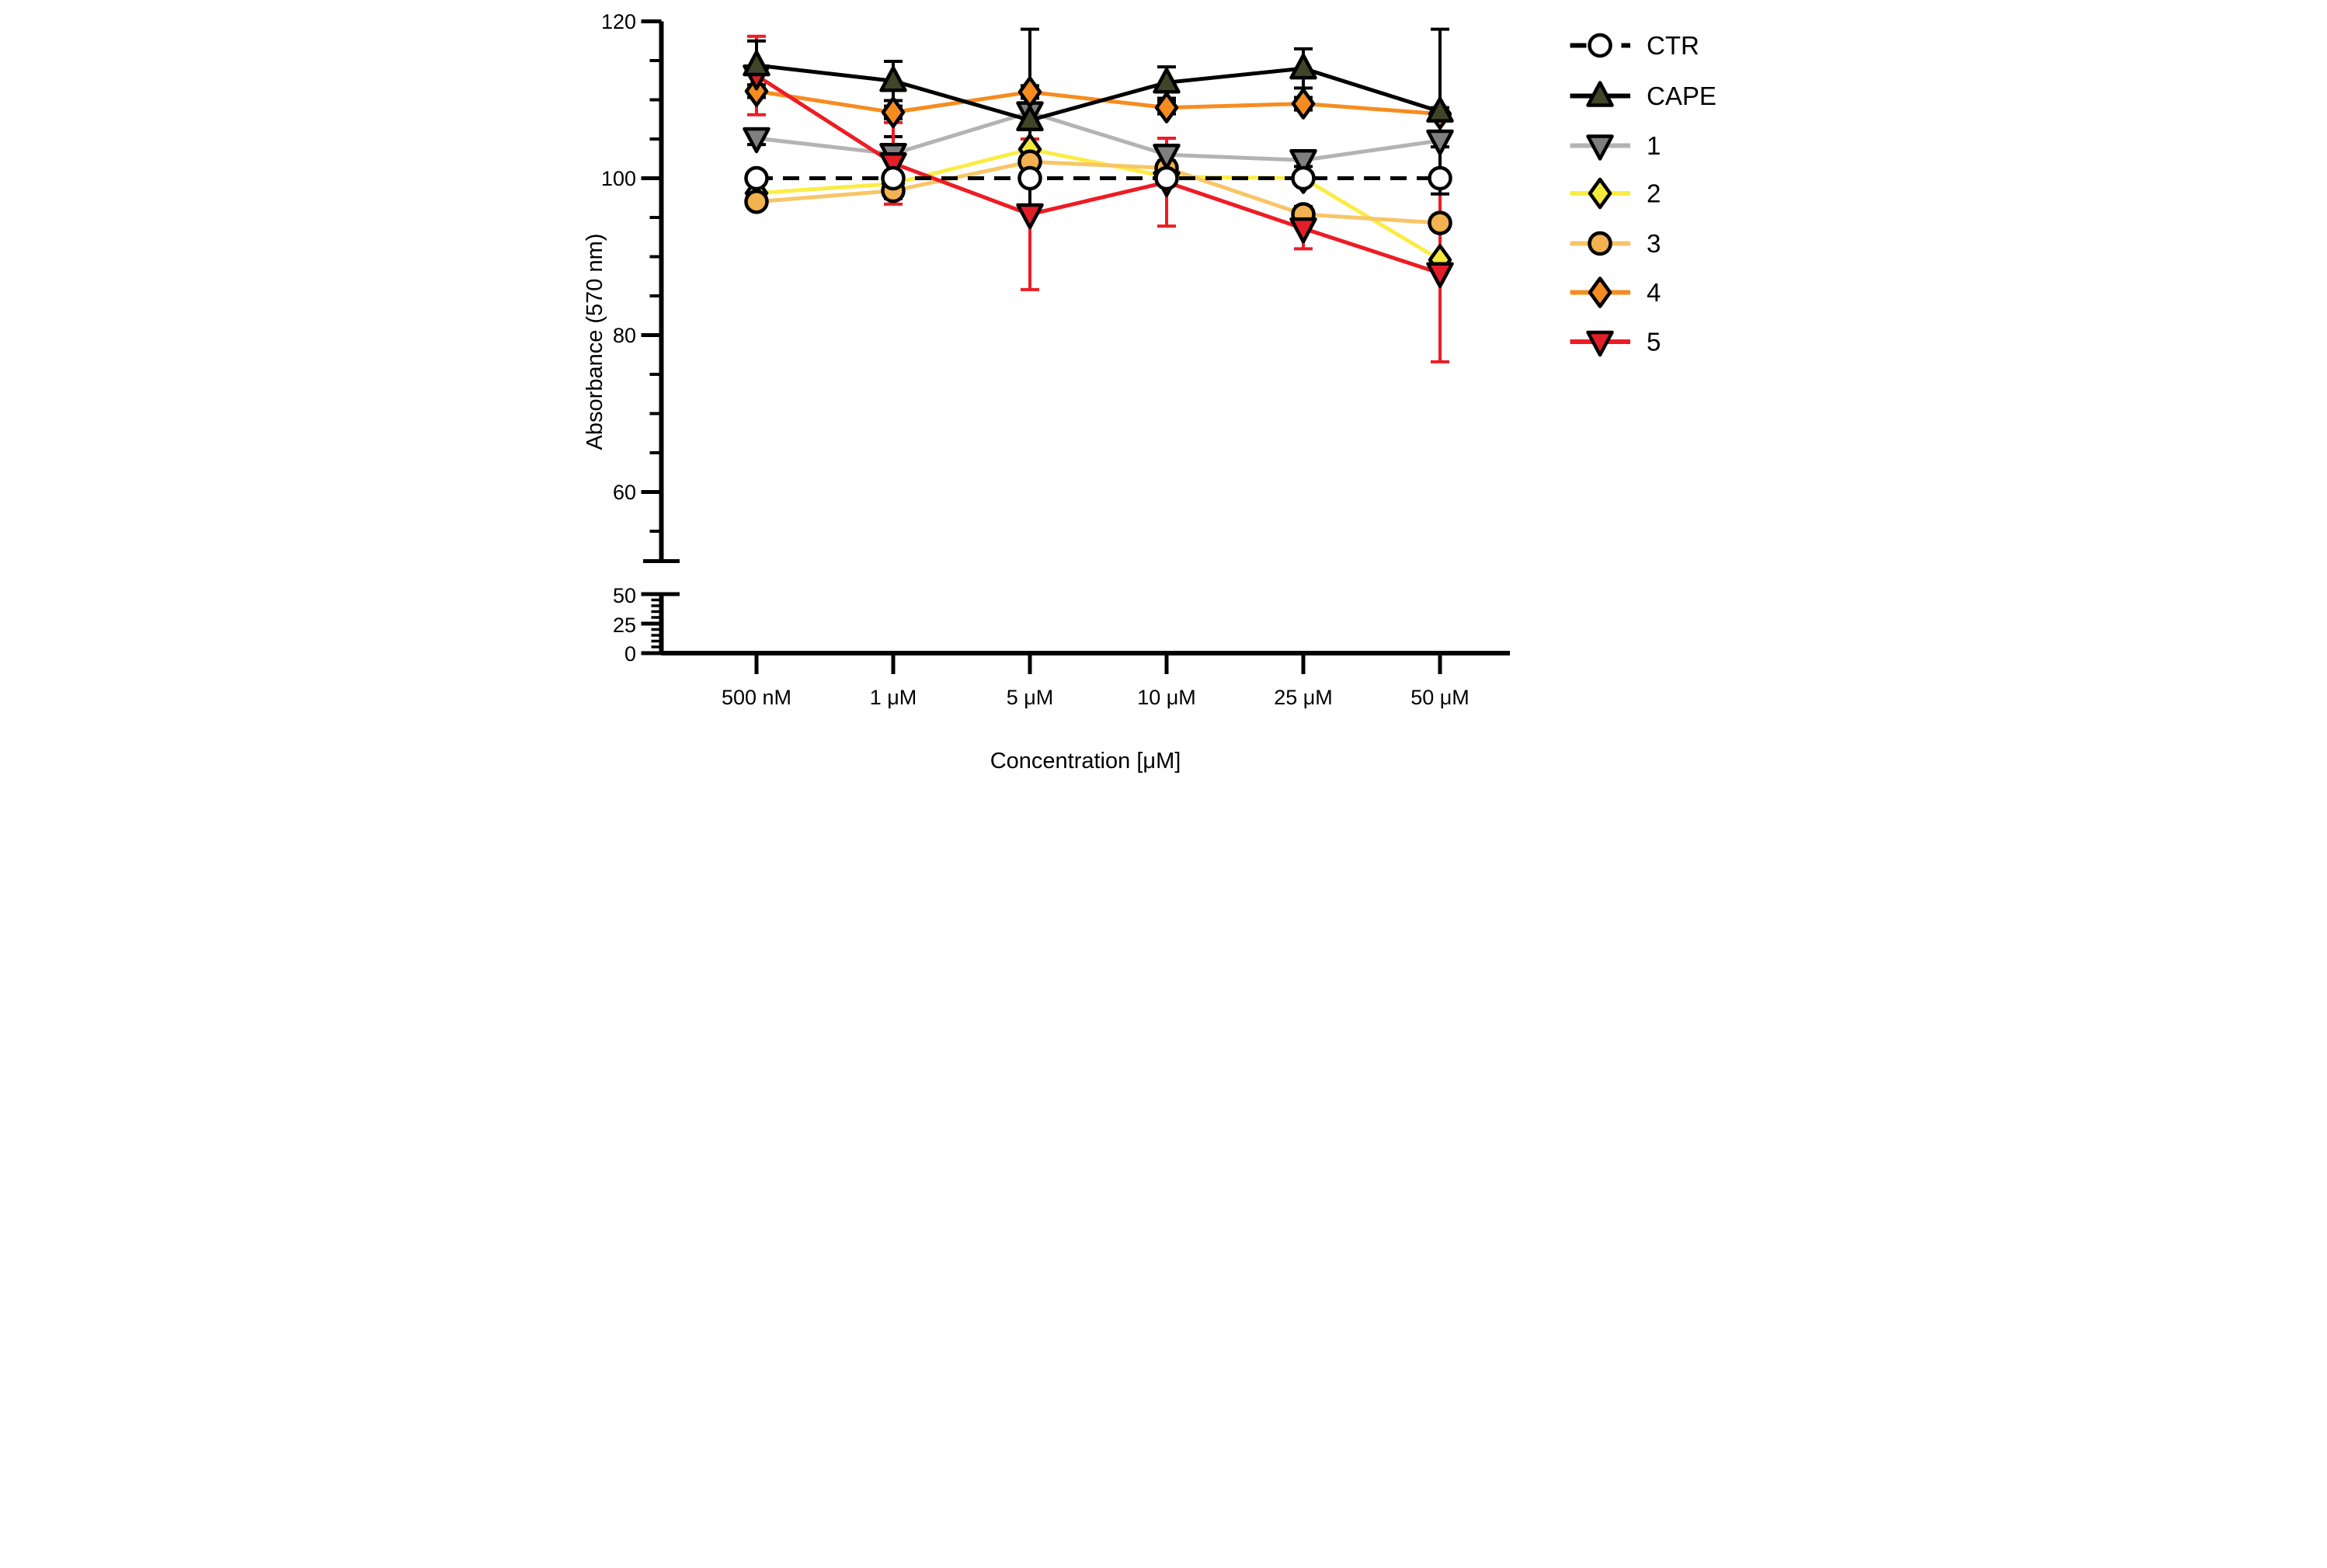  I want to click on legend-marks, so click(1600, 195).